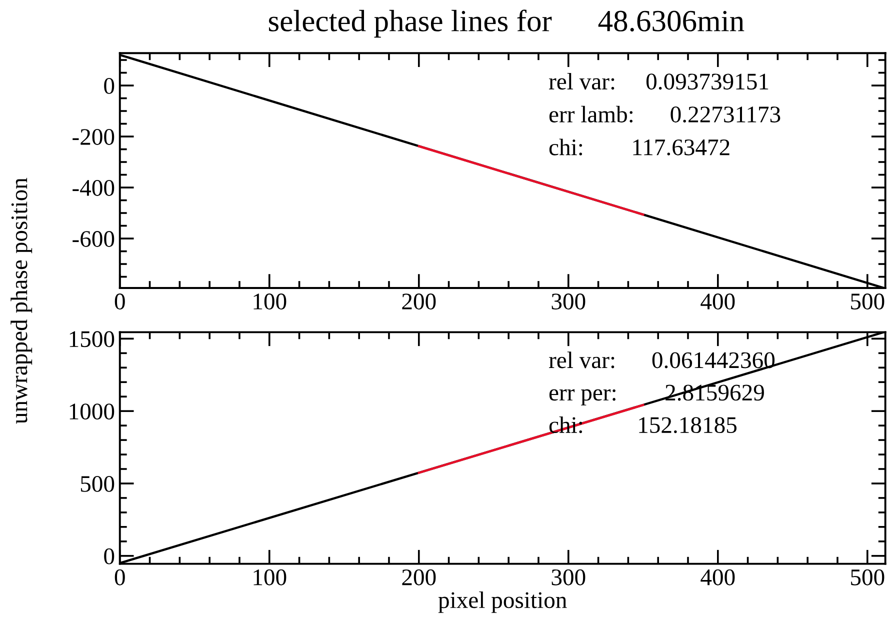 This screenshot has height=640, width=888. Describe the element at coordinates (639, 147) in the screenshot. I see `annotation: chi: 117.63472` at that location.